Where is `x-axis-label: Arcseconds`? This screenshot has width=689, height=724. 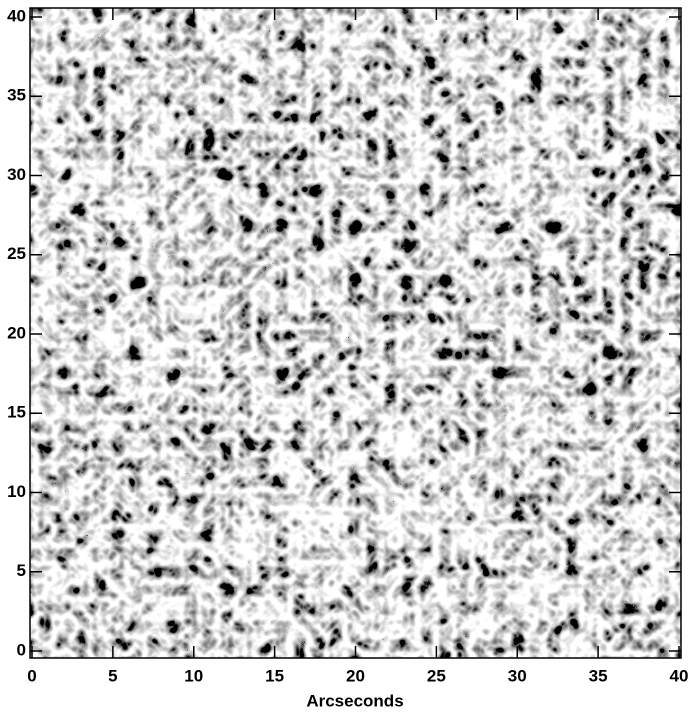 x-axis-label: Arcseconds is located at coordinates (354, 700).